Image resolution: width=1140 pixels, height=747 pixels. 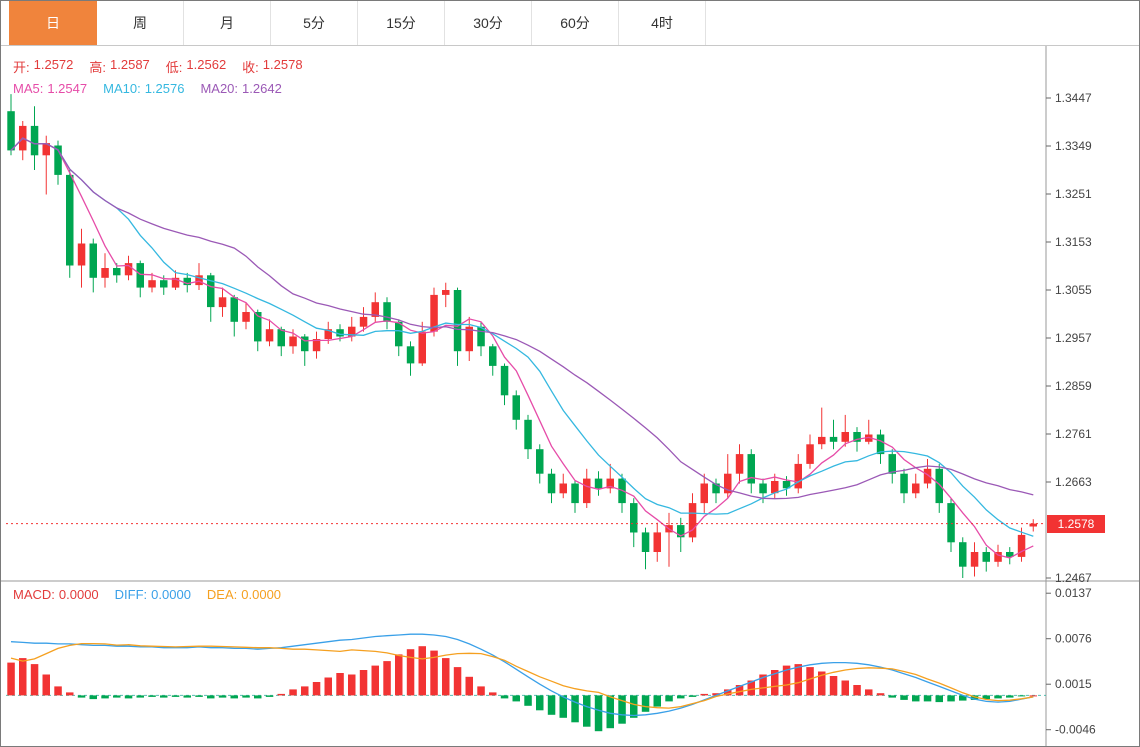 What do you see at coordinates (53, 23) in the screenshot?
I see `tab-daily: 日` at bounding box center [53, 23].